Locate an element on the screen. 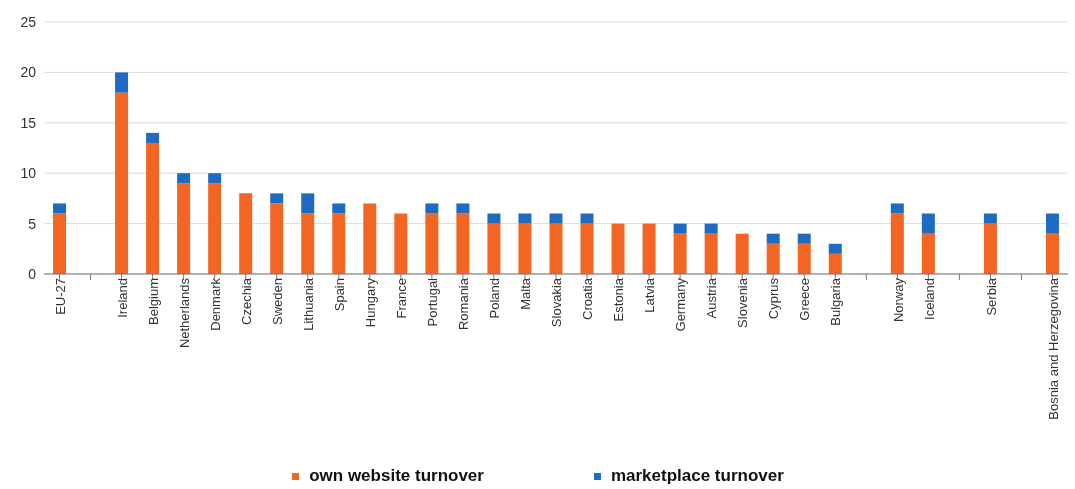  x-tick-label: France is located at coordinates (402, 298).